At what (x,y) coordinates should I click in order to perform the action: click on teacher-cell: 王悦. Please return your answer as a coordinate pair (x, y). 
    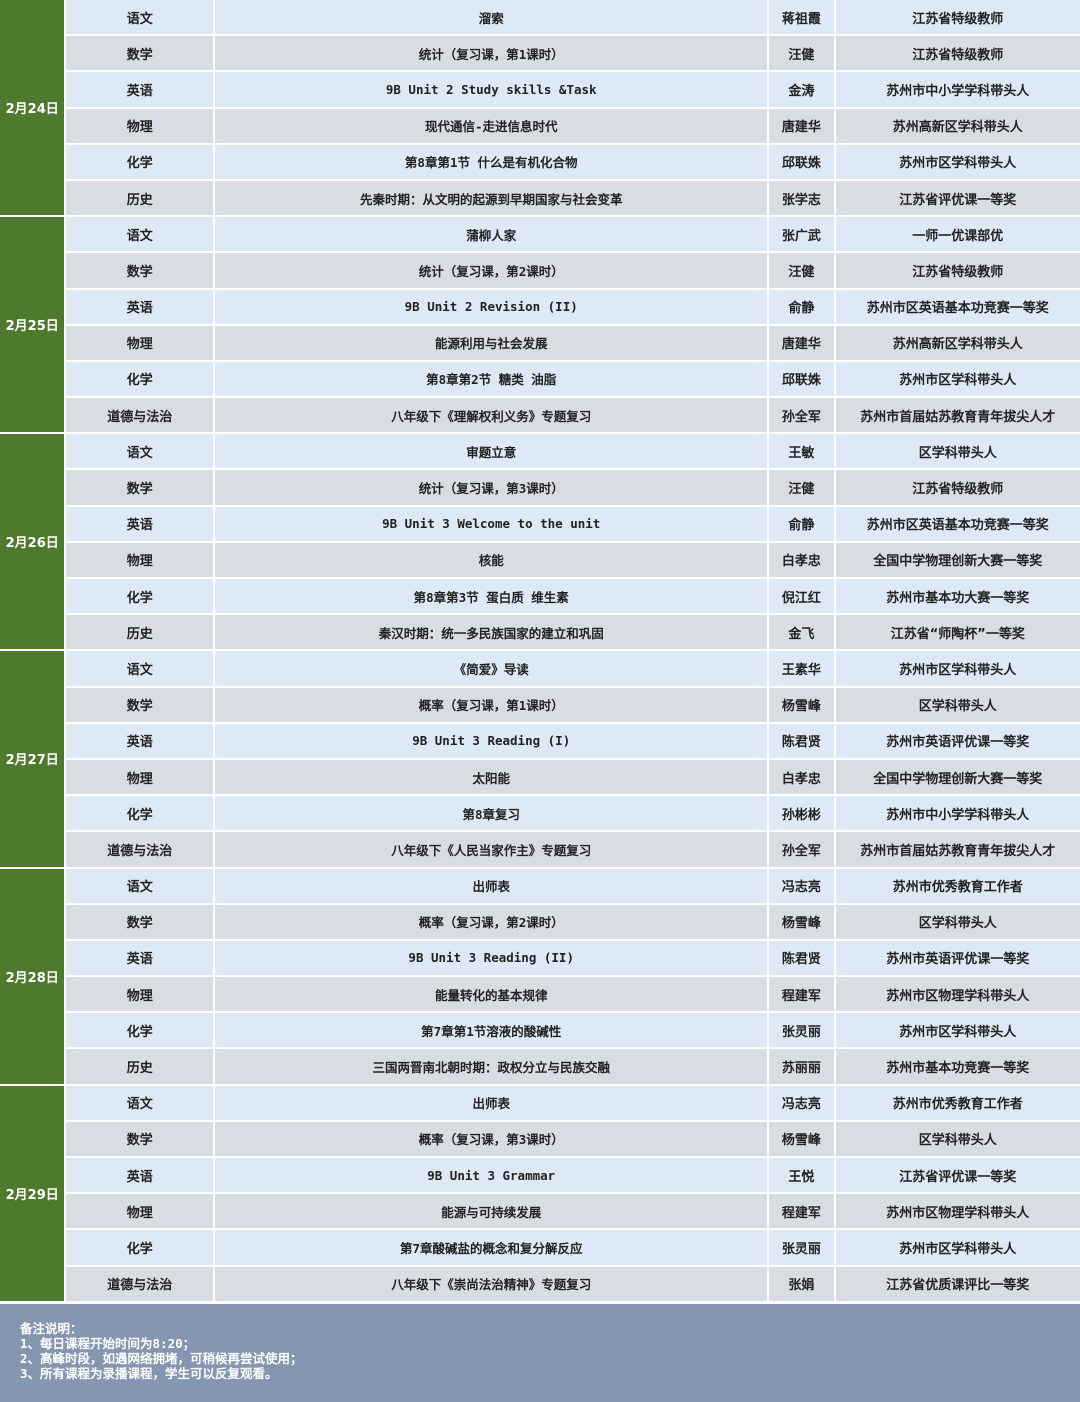
    Looking at the image, I should click on (801, 1175).